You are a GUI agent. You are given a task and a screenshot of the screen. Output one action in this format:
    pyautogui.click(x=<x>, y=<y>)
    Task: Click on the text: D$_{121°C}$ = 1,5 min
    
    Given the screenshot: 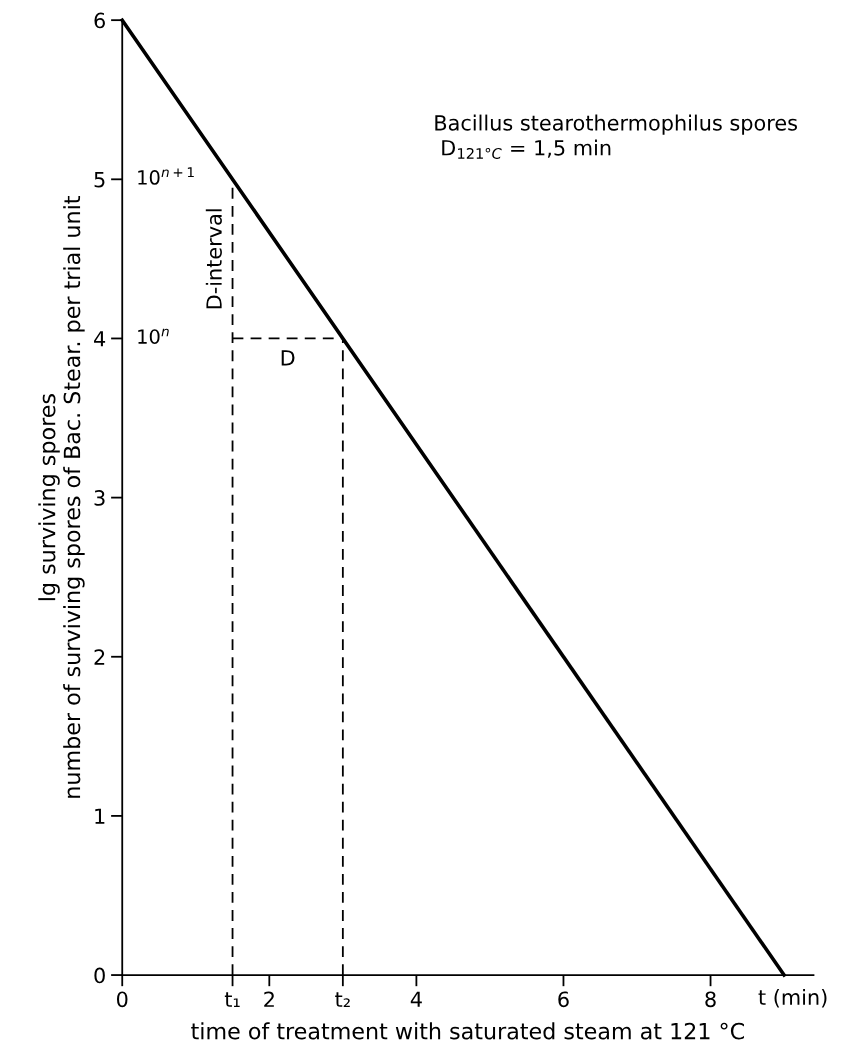 What is the action you would take?
    pyautogui.click(x=526, y=149)
    